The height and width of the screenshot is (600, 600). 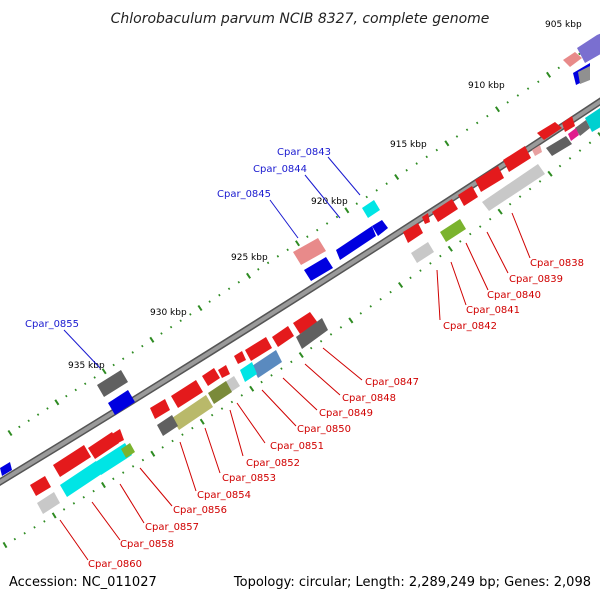 I want to click on gene-label-cpar-0860: Cpar_0860, so click(x=115, y=564).